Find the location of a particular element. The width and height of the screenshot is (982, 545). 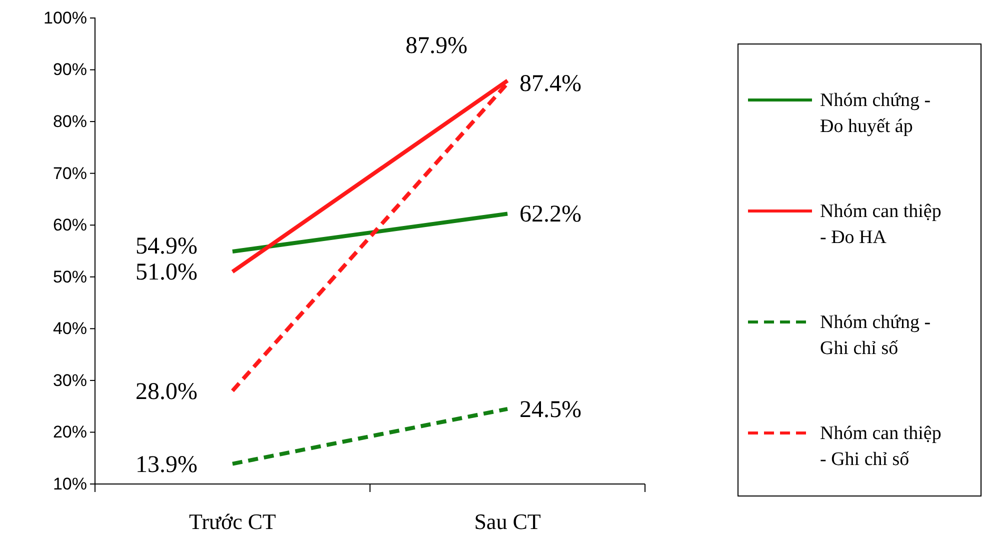

legend-label: Nhóm can thiệp - Đo HA is located at coordinates (881, 224).